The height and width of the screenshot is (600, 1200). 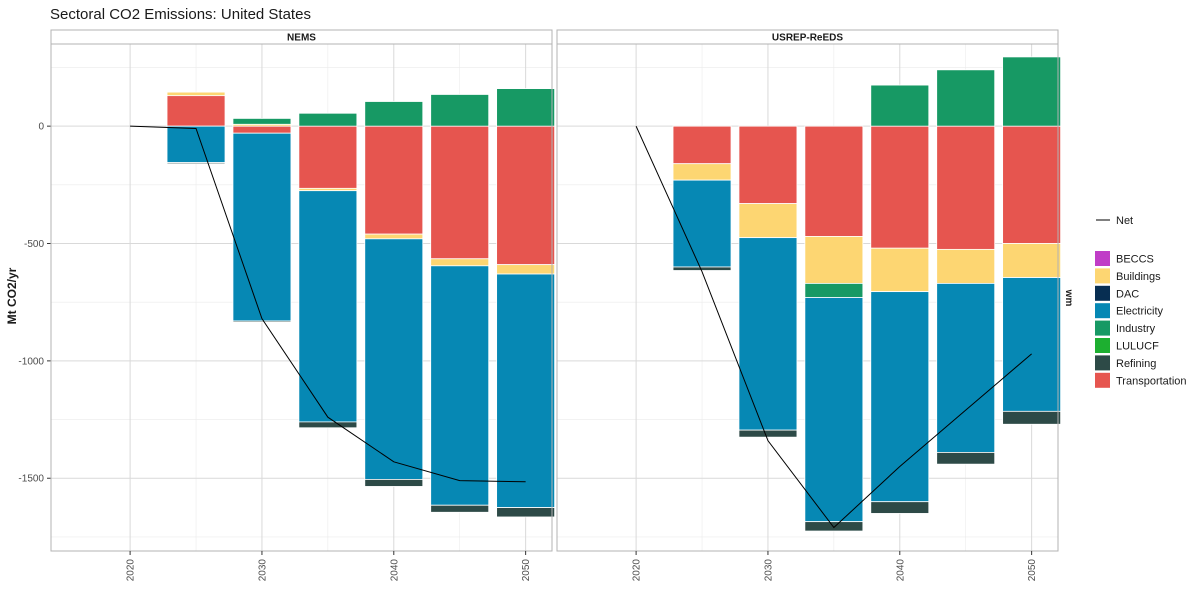 I want to click on legend-label-buildings: Buildings, so click(x=1138, y=277).